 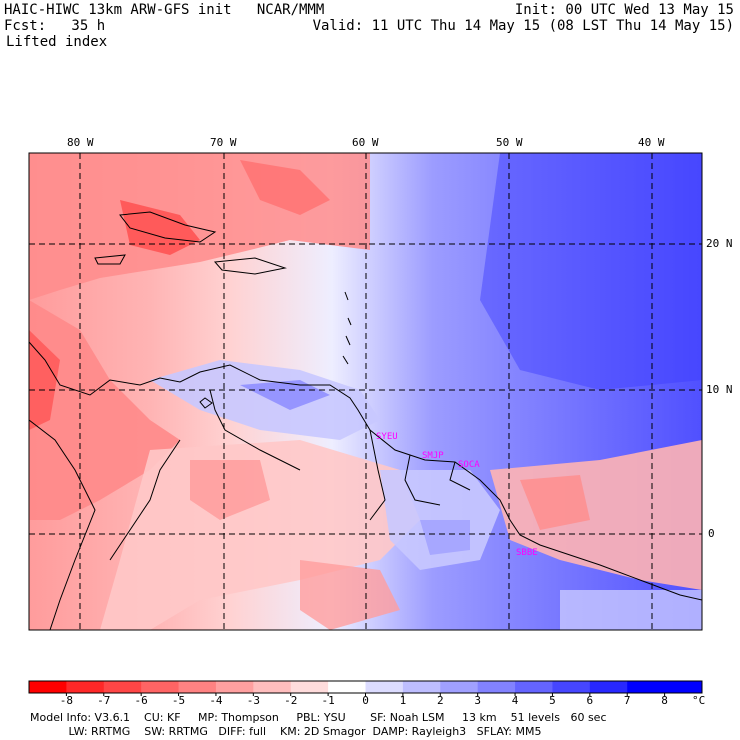 I want to click on colorbar-tick-label: -1, so click(x=328, y=700).